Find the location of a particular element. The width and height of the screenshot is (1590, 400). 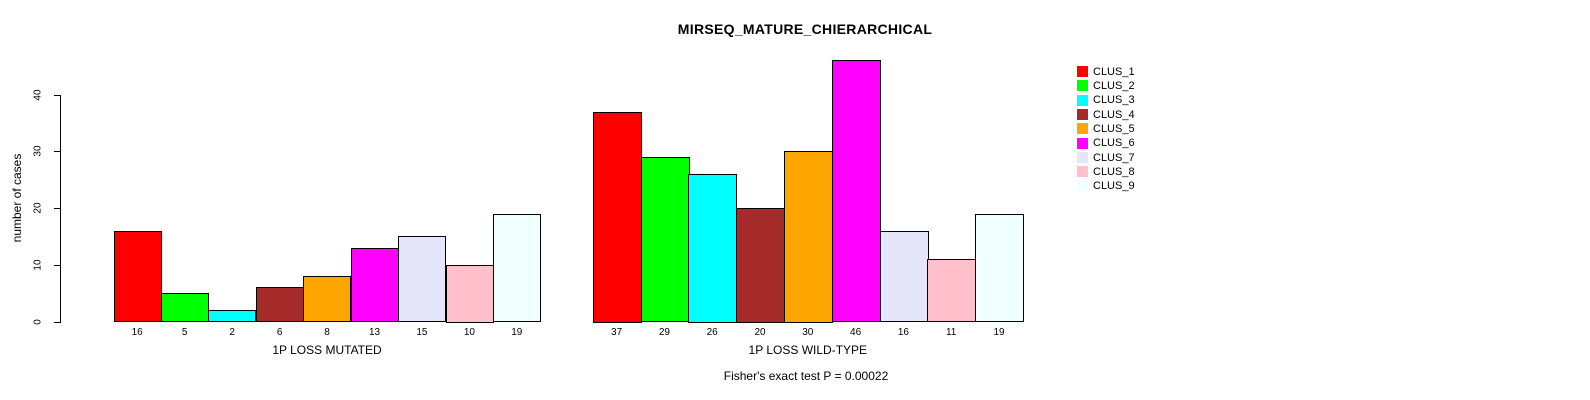

legend-item-CLUS_4: CLUS_4 is located at coordinates (1106, 115).